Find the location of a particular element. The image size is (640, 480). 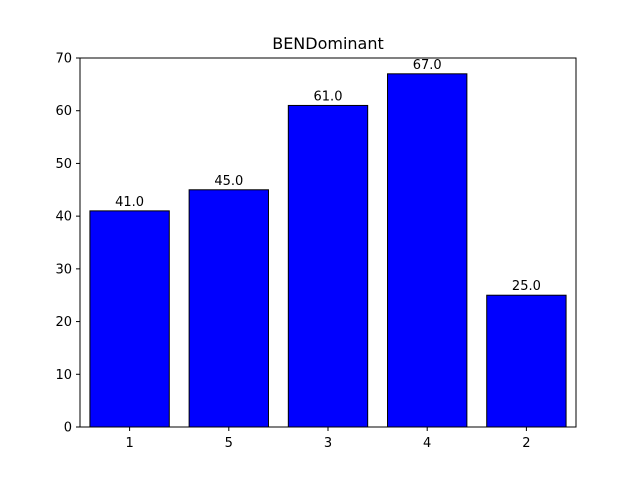

bar-value-label: 67.0 is located at coordinates (427, 65).